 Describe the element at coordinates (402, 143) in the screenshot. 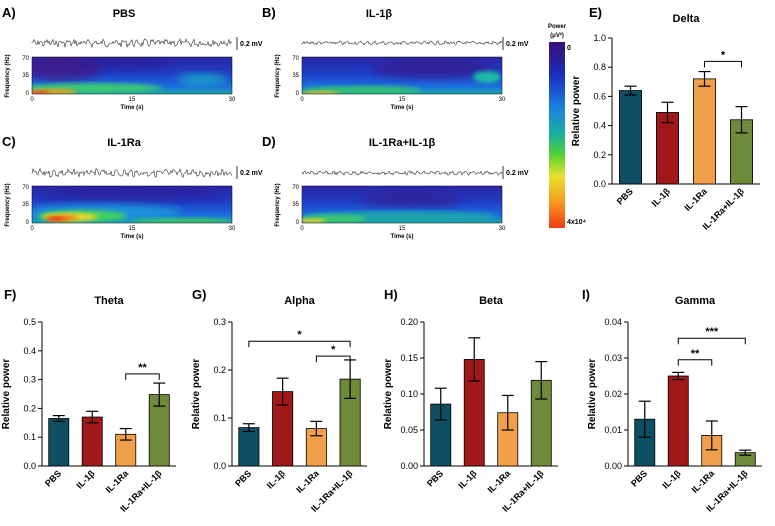

I see `panel-title: IL-1Ra+IL-1β` at that location.